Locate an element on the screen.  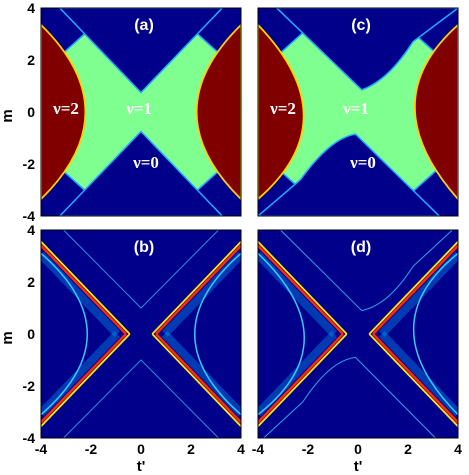
x-axis-label-right: t' is located at coordinates (358, 466).